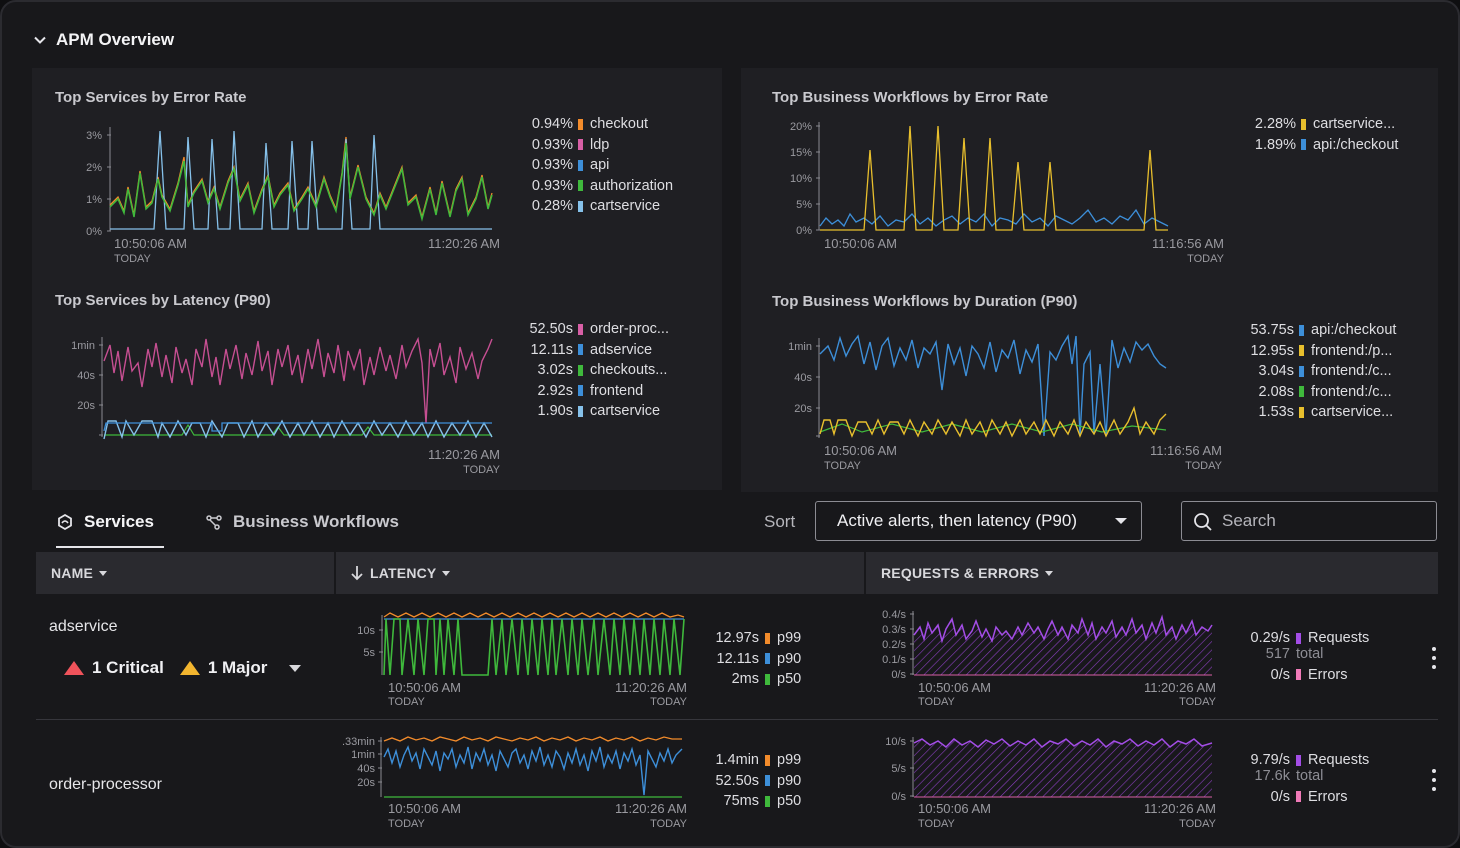  Describe the element at coordinates (1186, 450) in the screenshot. I see `x-end-label: 11:16:56 AM` at that location.